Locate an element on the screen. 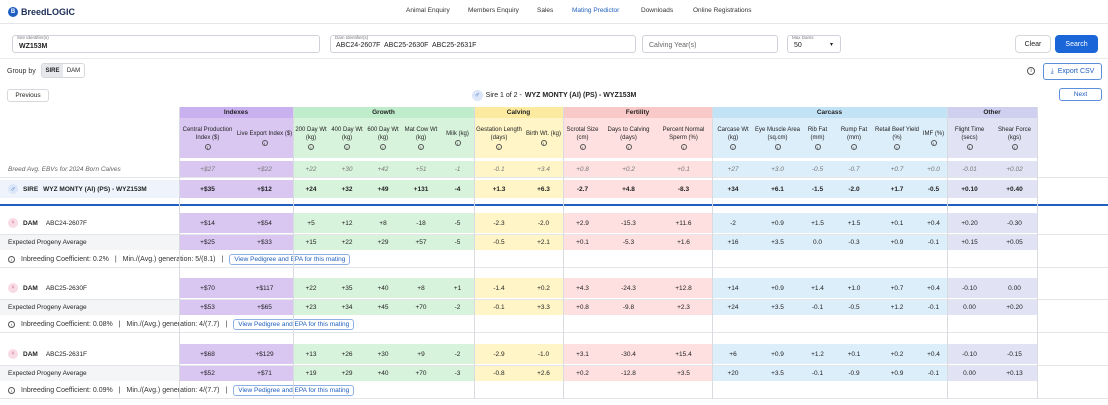 This screenshot has height=405, width=1108. column-header: Rib Fat (mm) i is located at coordinates (817, 138).